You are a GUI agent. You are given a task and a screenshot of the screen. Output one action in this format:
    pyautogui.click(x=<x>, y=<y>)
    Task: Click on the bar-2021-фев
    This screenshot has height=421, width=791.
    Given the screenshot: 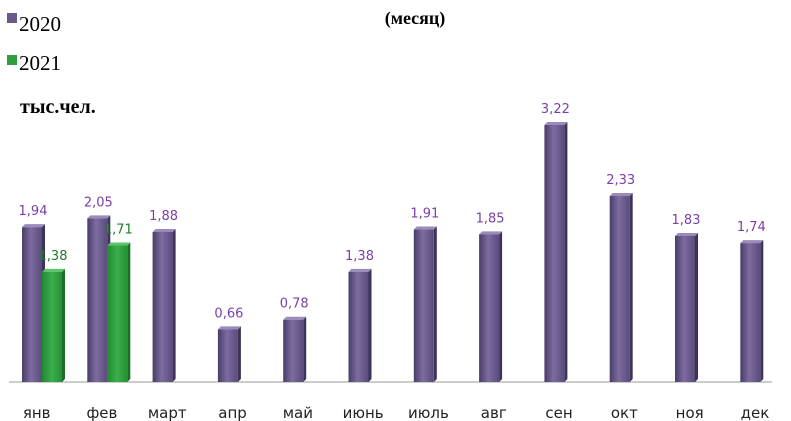 What is the action you would take?
    pyautogui.click(x=117, y=313)
    